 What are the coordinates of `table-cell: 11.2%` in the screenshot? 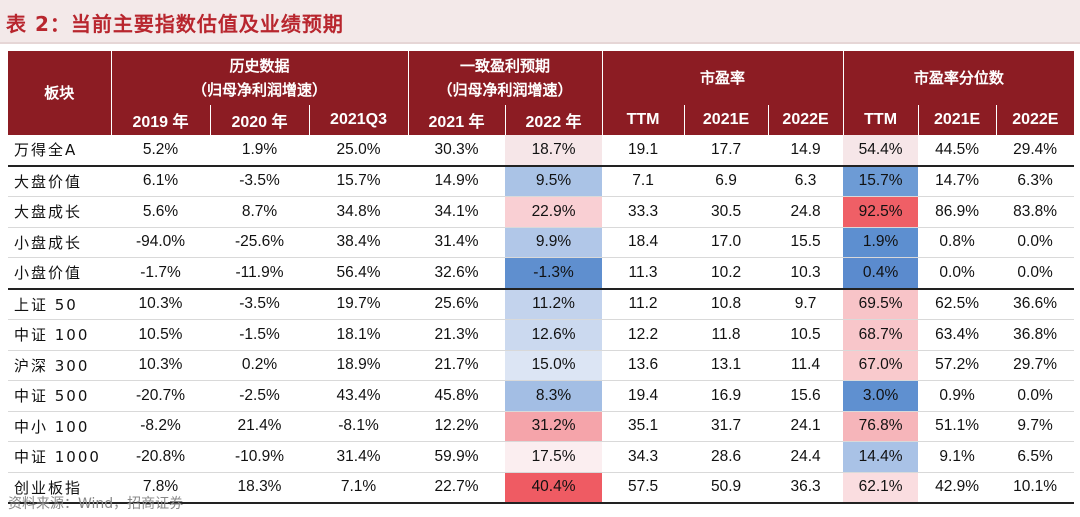 It's located at (554, 304).